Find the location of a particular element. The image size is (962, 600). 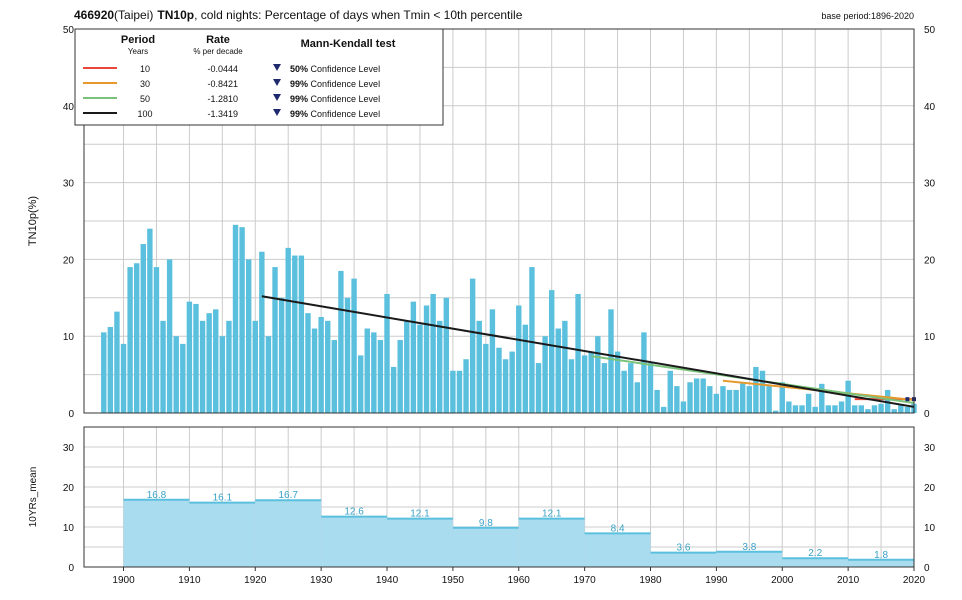

bar-2013 is located at coordinates (868, 411).